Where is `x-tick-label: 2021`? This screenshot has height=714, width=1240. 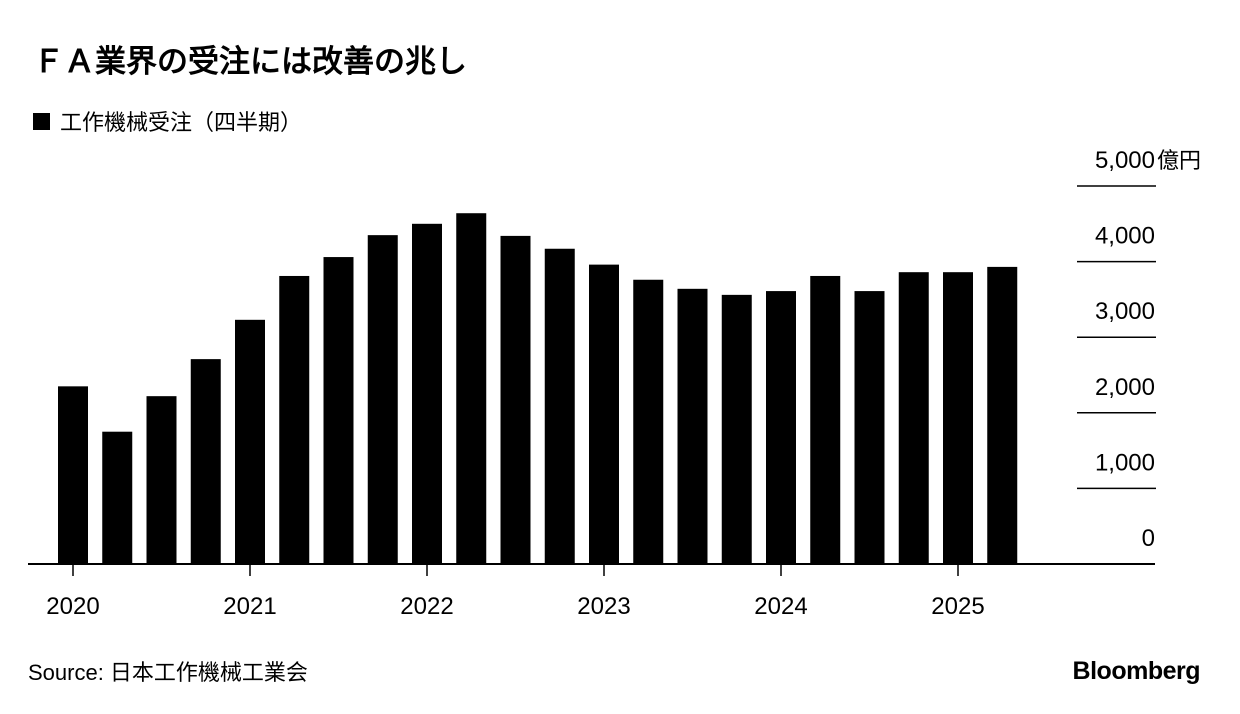 x-tick-label: 2021 is located at coordinates (249, 606).